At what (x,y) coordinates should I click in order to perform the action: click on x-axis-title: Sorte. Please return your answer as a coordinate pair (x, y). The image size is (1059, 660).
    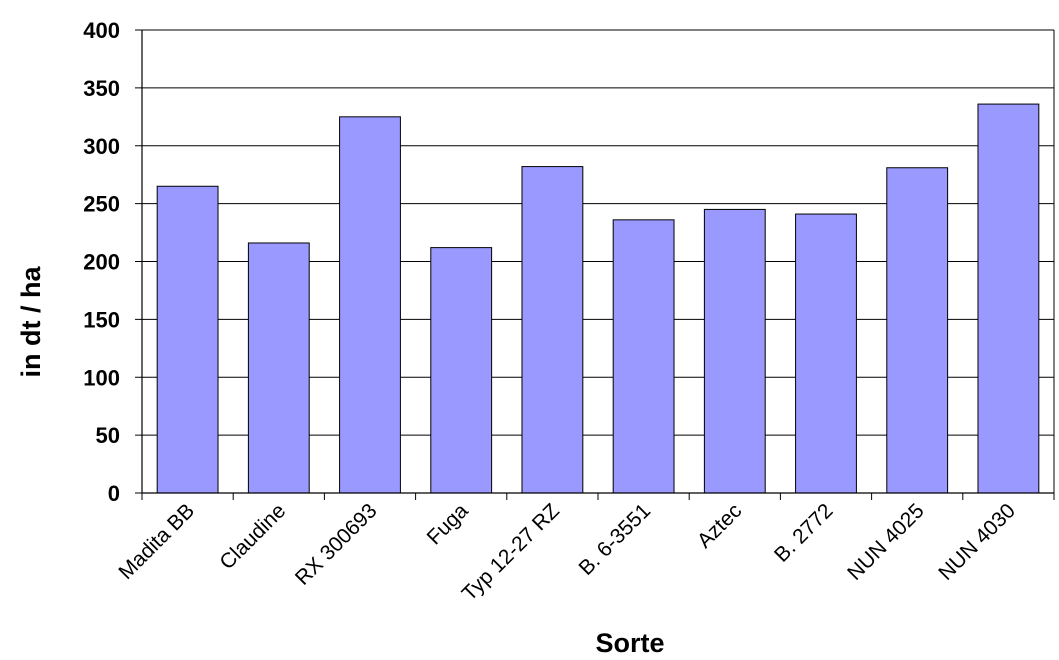
    Looking at the image, I should click on (629, 643).